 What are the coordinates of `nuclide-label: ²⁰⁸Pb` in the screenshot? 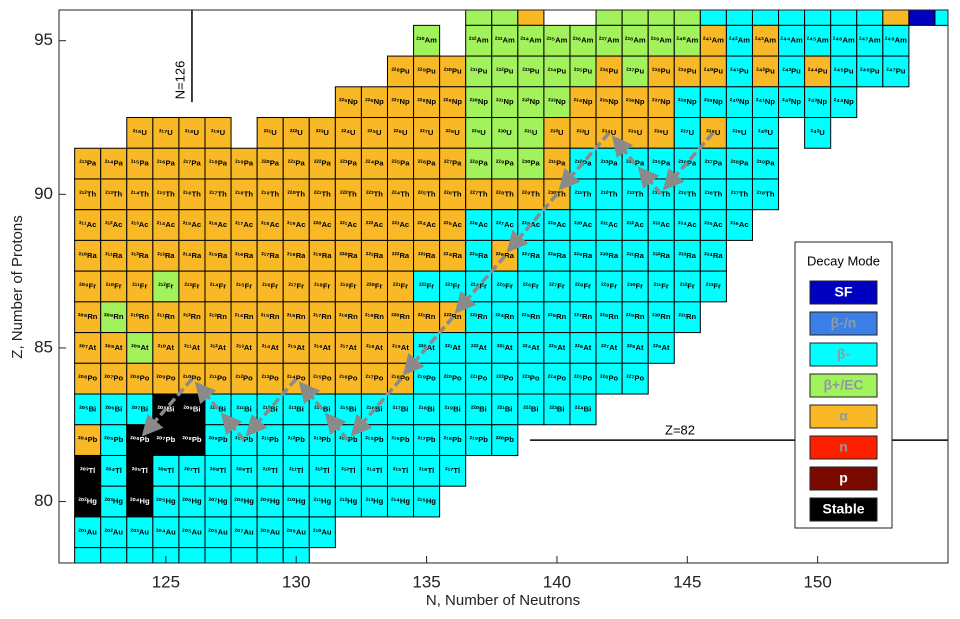 It's located at (192, 439).